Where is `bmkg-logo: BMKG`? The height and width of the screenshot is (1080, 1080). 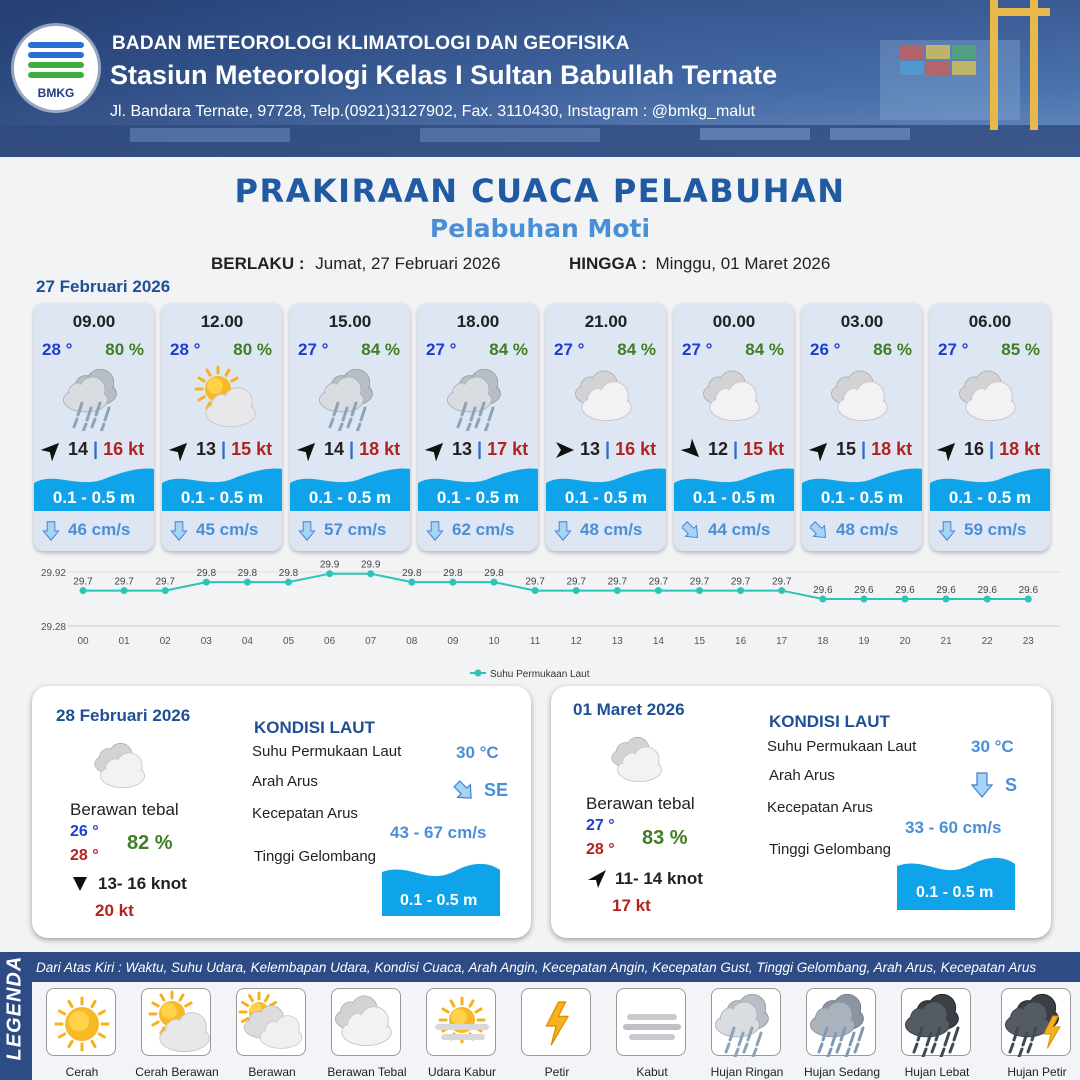 bmkg-logo: BMKG is located at coordinates (56, 68).